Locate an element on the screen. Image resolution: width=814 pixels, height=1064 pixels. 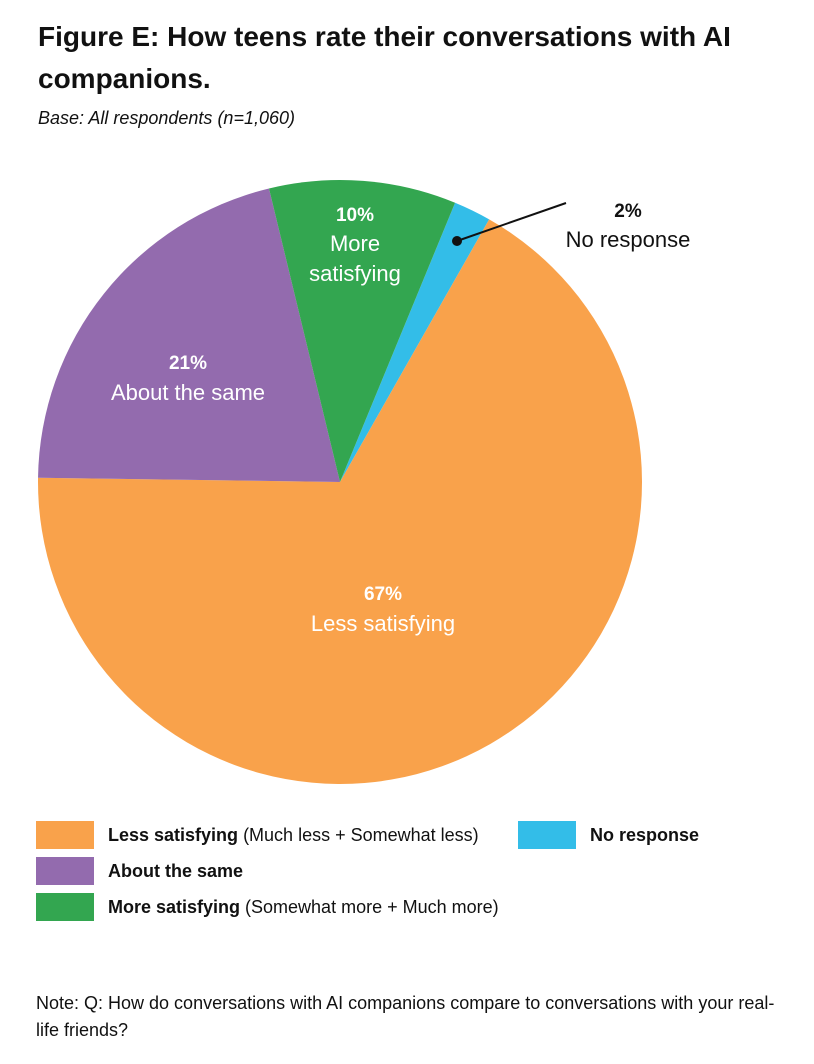
callout-leader-line is located at coordinates (511, 222).